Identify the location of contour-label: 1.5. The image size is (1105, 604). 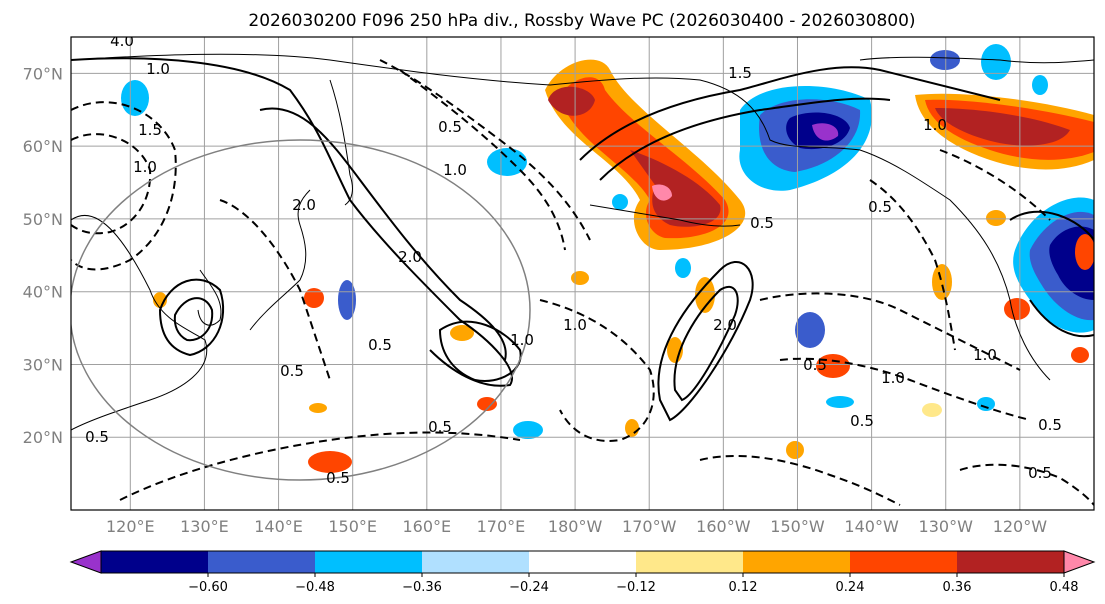
(150, 130).